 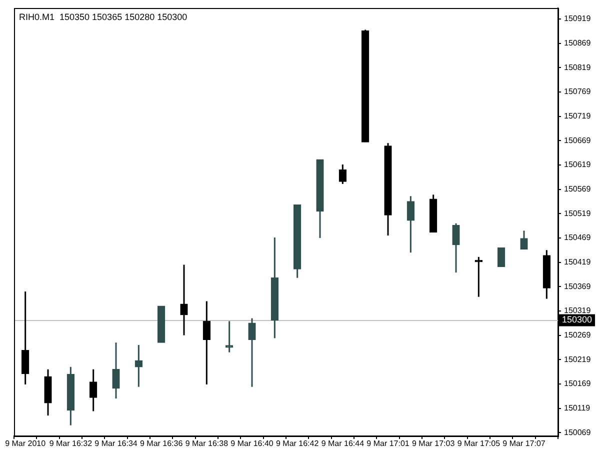 I want to click on x-tick-label: 9 Mar 16:40, so click(x=252, y=443).